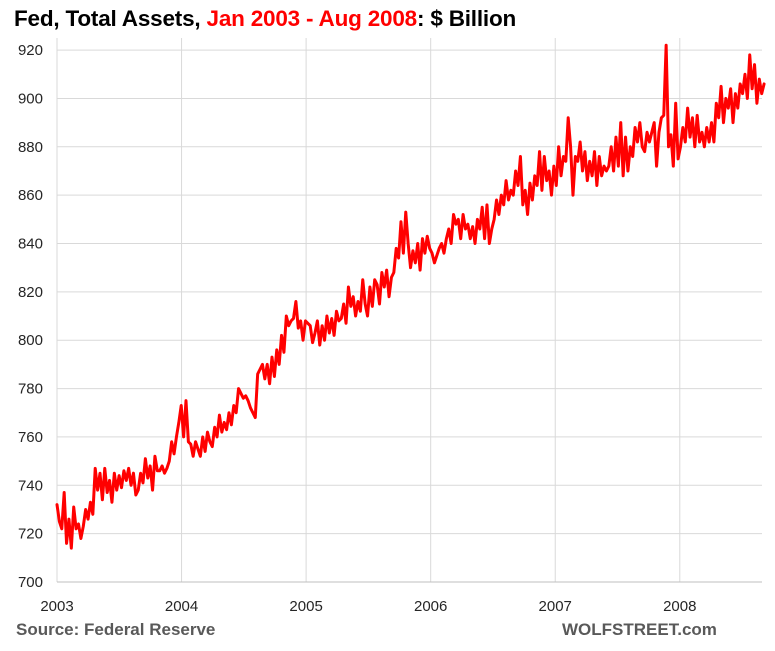 This screenshot has height=651, width=775. Describe the element at coordinates (110, 18) in the screenshot. I see `title-prefix: Fed, Total Assets,` at that location.